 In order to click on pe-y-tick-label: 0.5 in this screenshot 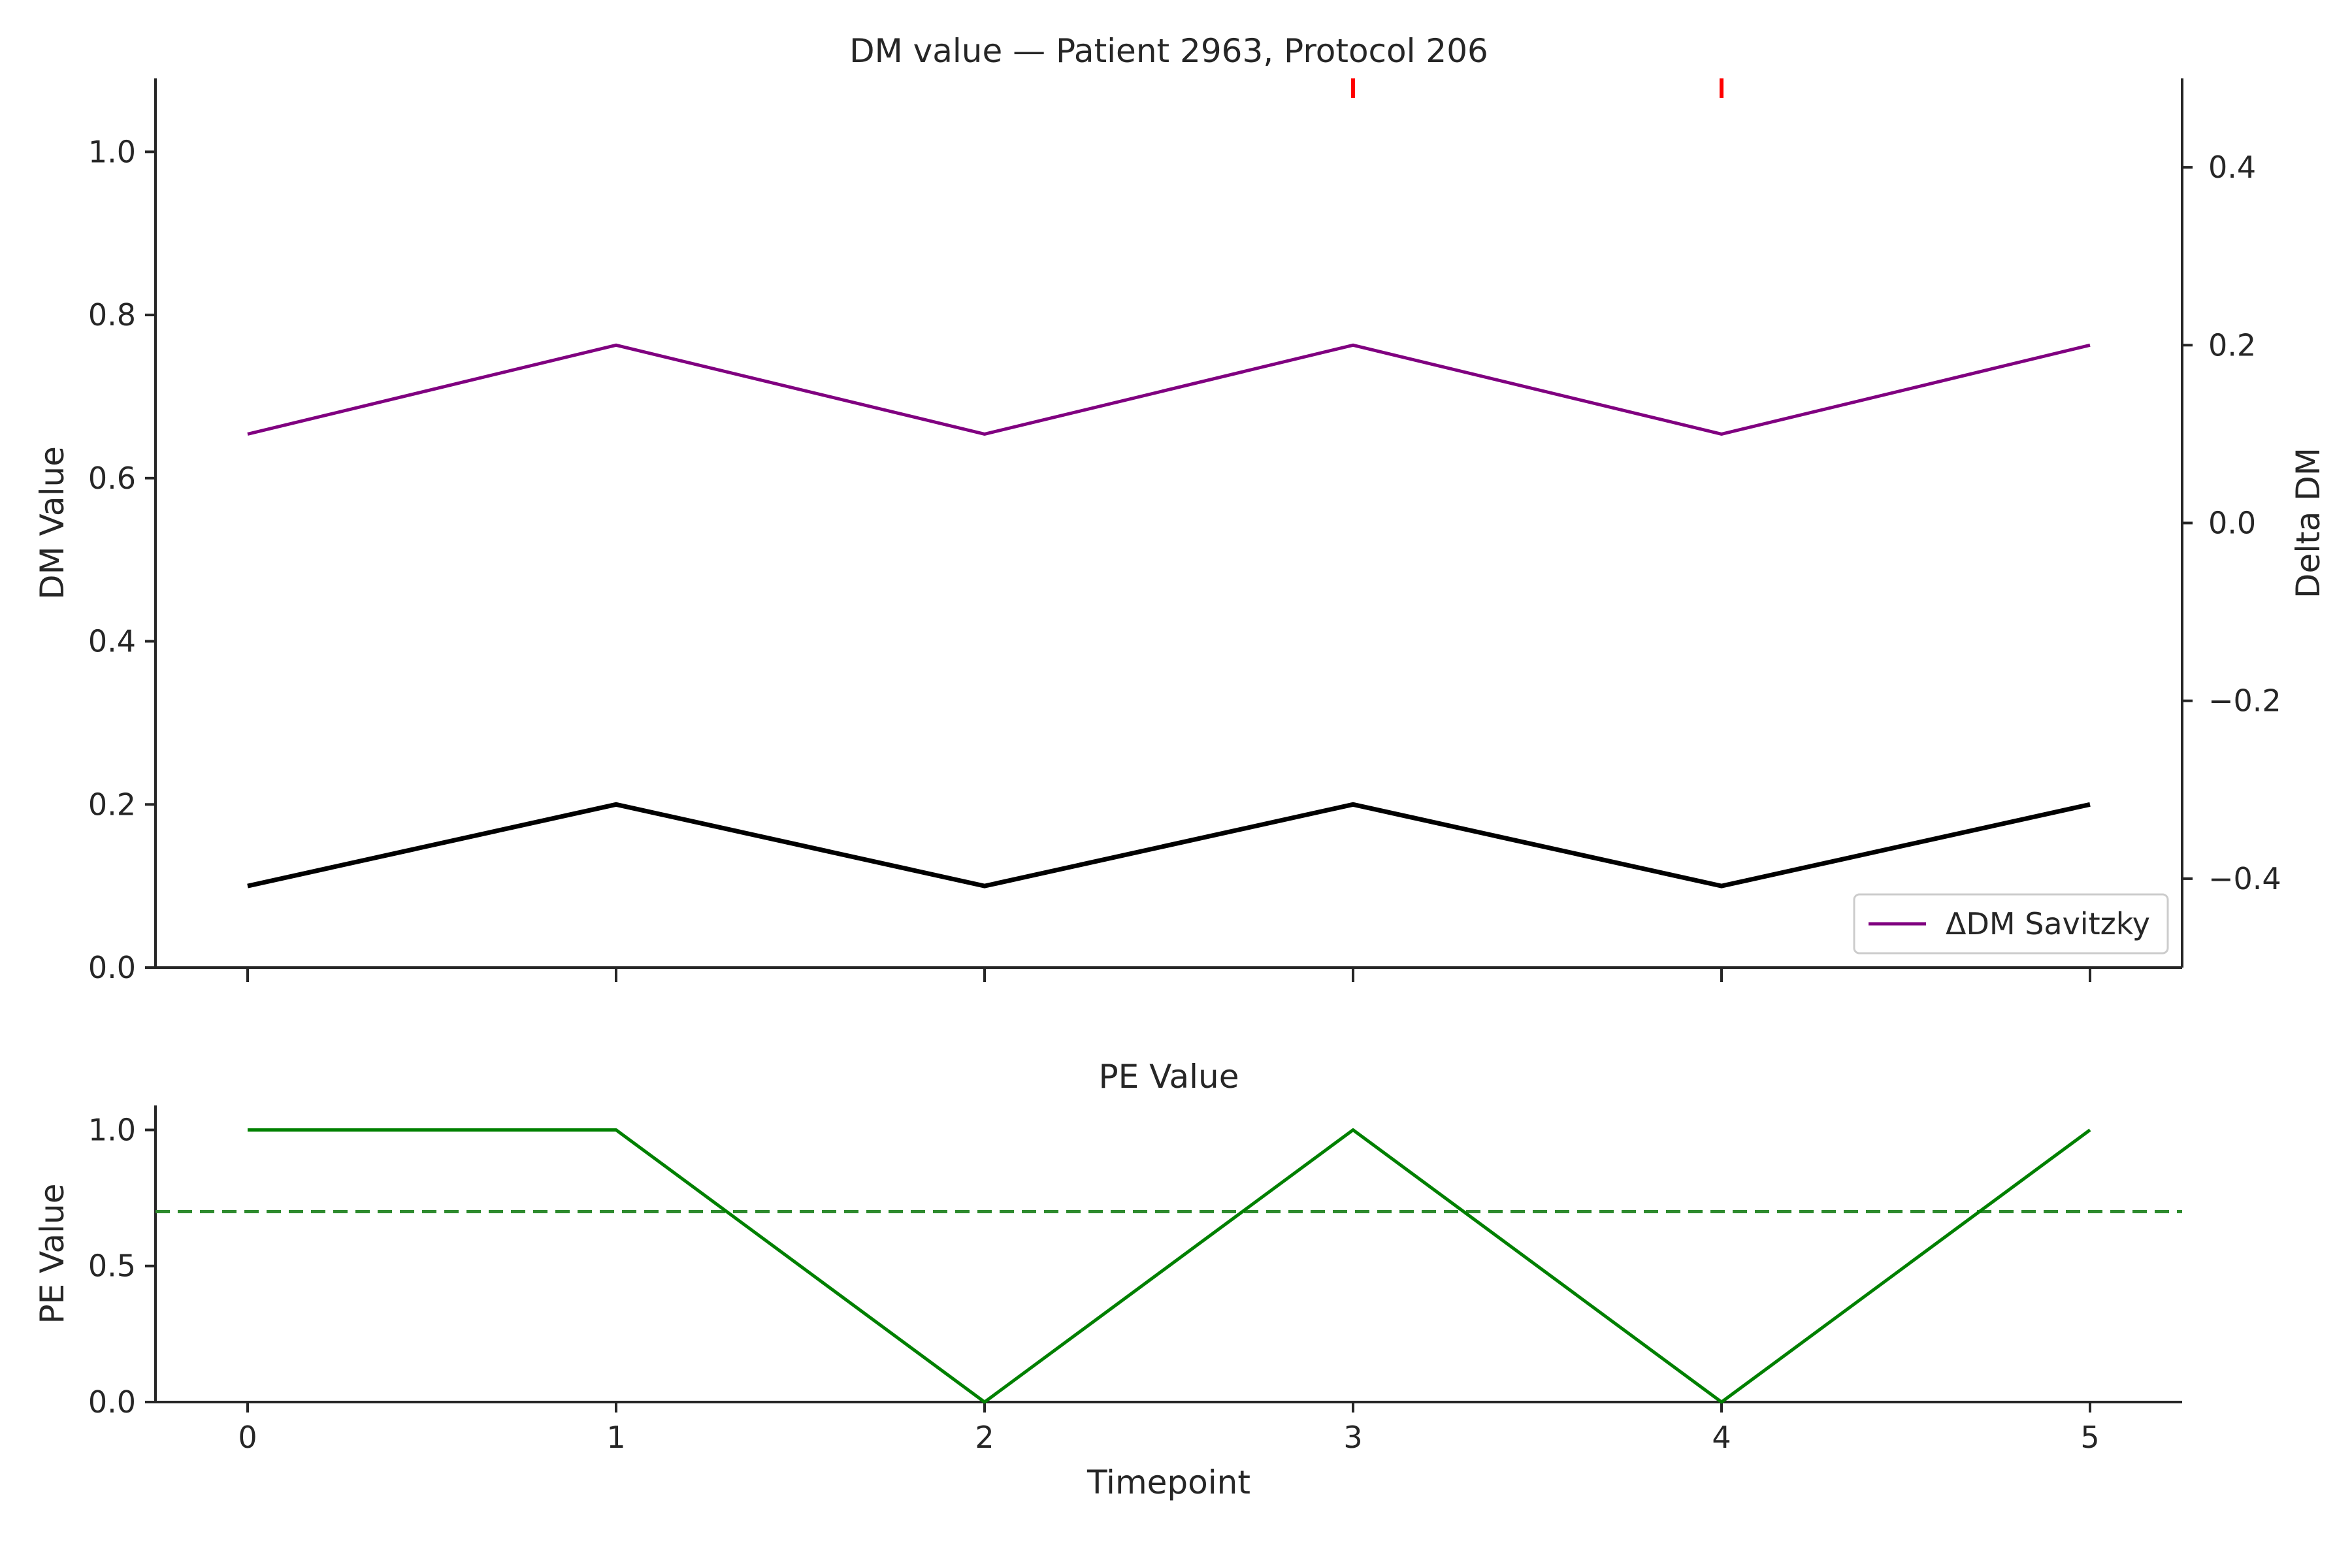, I will do `click(112, 1266)`.